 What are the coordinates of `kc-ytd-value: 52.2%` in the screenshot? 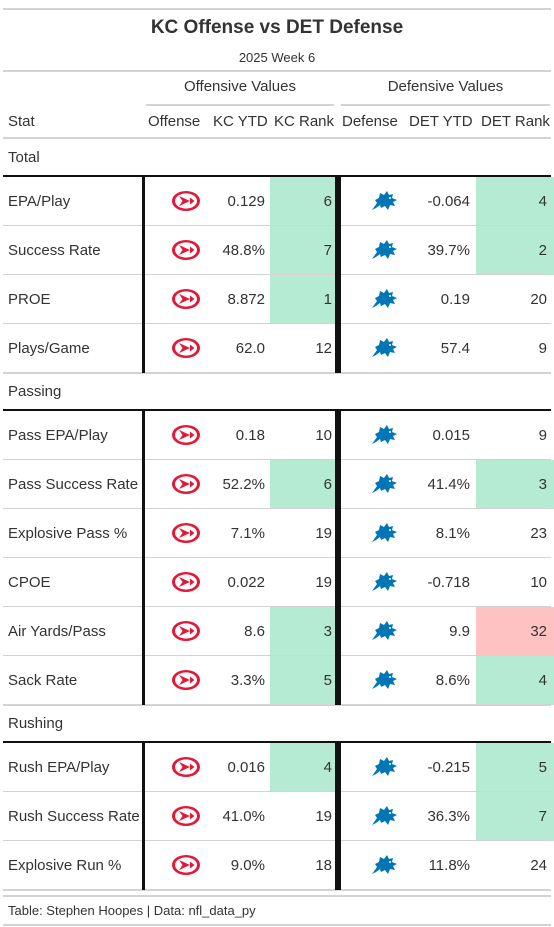 It's located at (243, 484).